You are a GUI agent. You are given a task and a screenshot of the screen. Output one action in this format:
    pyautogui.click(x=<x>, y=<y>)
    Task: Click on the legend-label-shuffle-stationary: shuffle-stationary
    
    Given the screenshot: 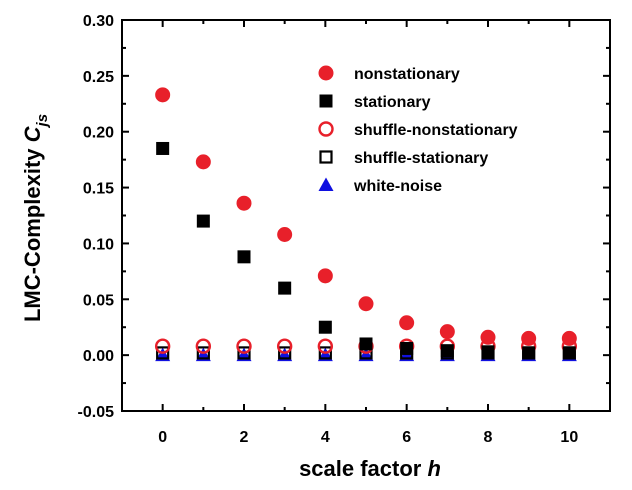 What is the action you would take?
    pyautogui.click(x=421, y=158)
    